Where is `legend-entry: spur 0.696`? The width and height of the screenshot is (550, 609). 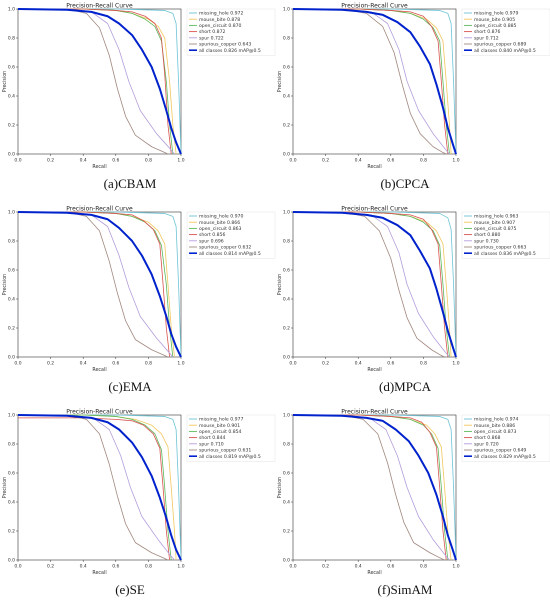 legend-entry: spur 0.696 is located at coordinates (211, 241).